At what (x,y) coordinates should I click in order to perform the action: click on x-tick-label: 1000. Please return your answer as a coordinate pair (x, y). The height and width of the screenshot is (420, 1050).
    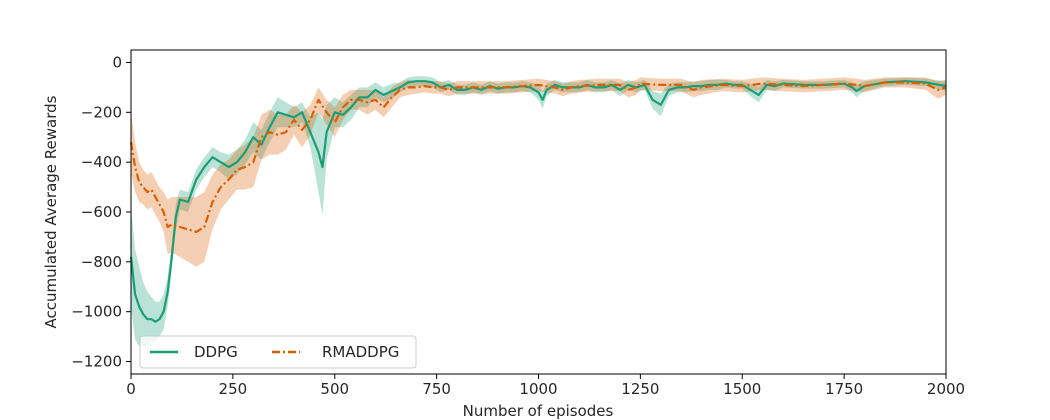
    Looking at the image, I should click on (538, 389).